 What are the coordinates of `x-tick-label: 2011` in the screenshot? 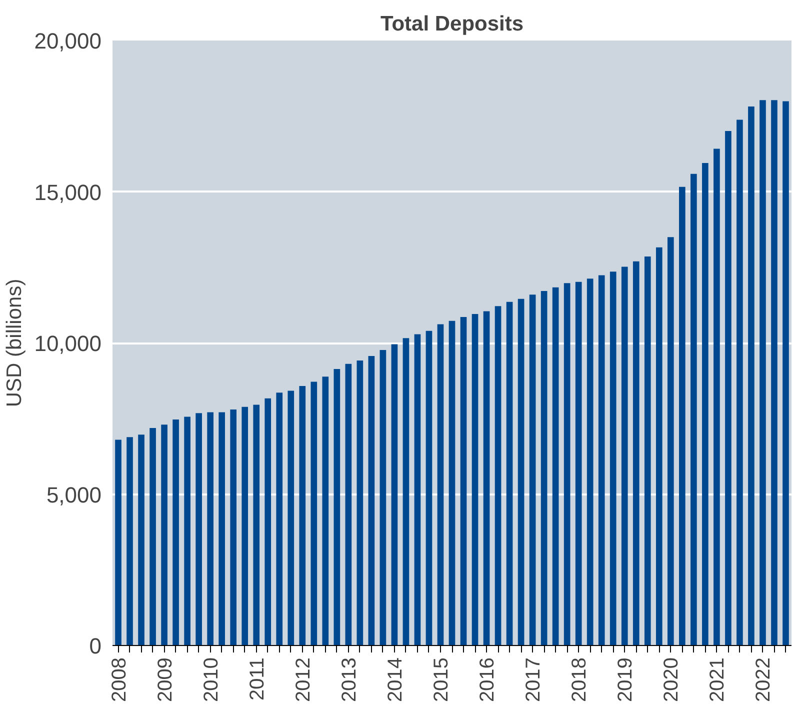 It's located at (257, 679).